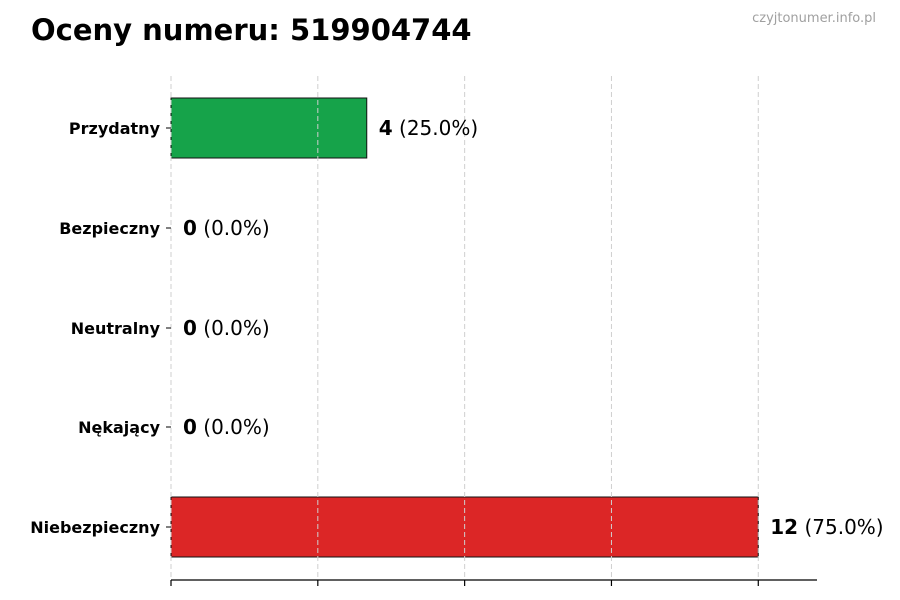  What do you see at coordinates (269, 128) in the screenshot?
I see `bar-przydatny` at bounding box center [269, 128].